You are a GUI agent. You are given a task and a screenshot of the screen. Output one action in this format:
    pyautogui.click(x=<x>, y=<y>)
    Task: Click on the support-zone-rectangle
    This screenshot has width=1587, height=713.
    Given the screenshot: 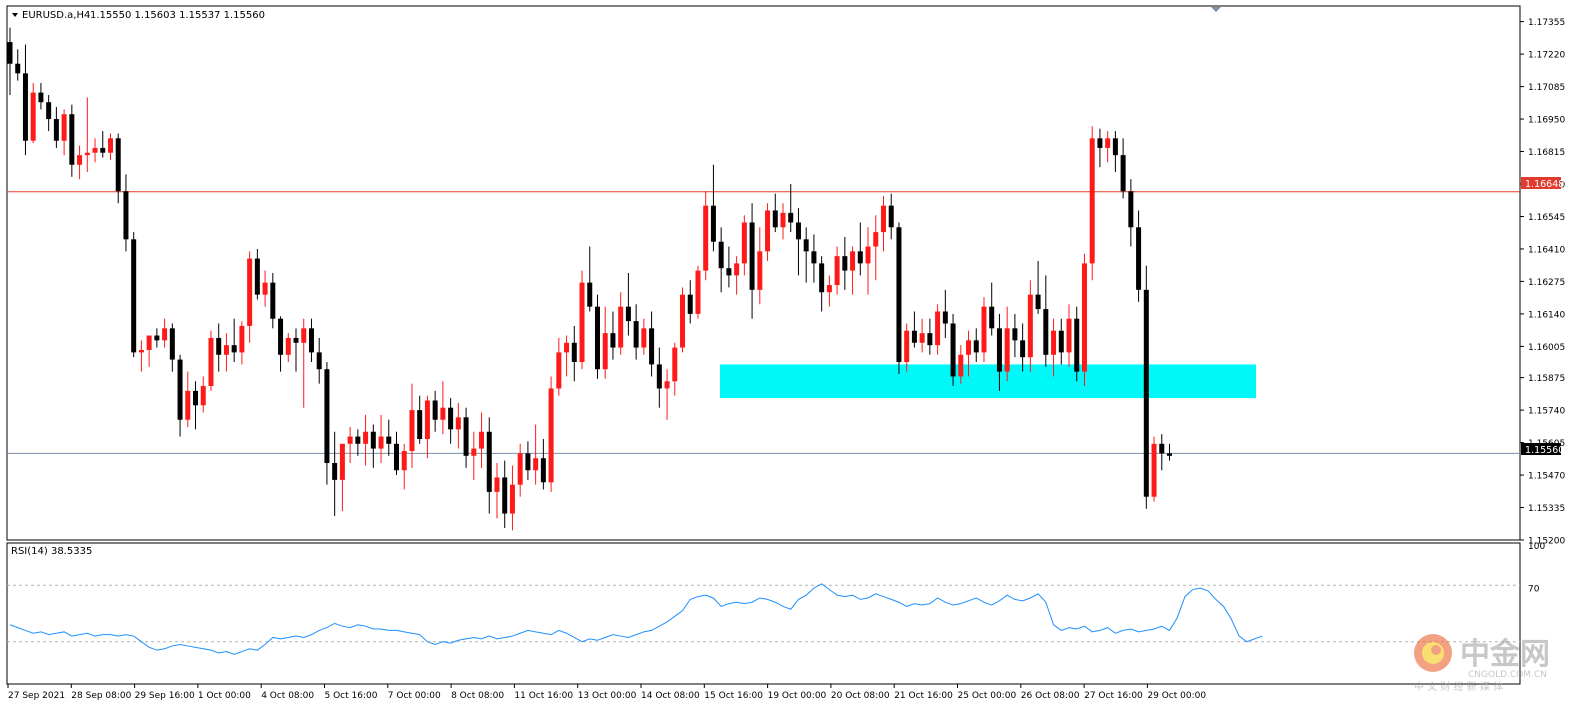 What is the action you would take?
    pyautogui.click(x=988, y=381)
    